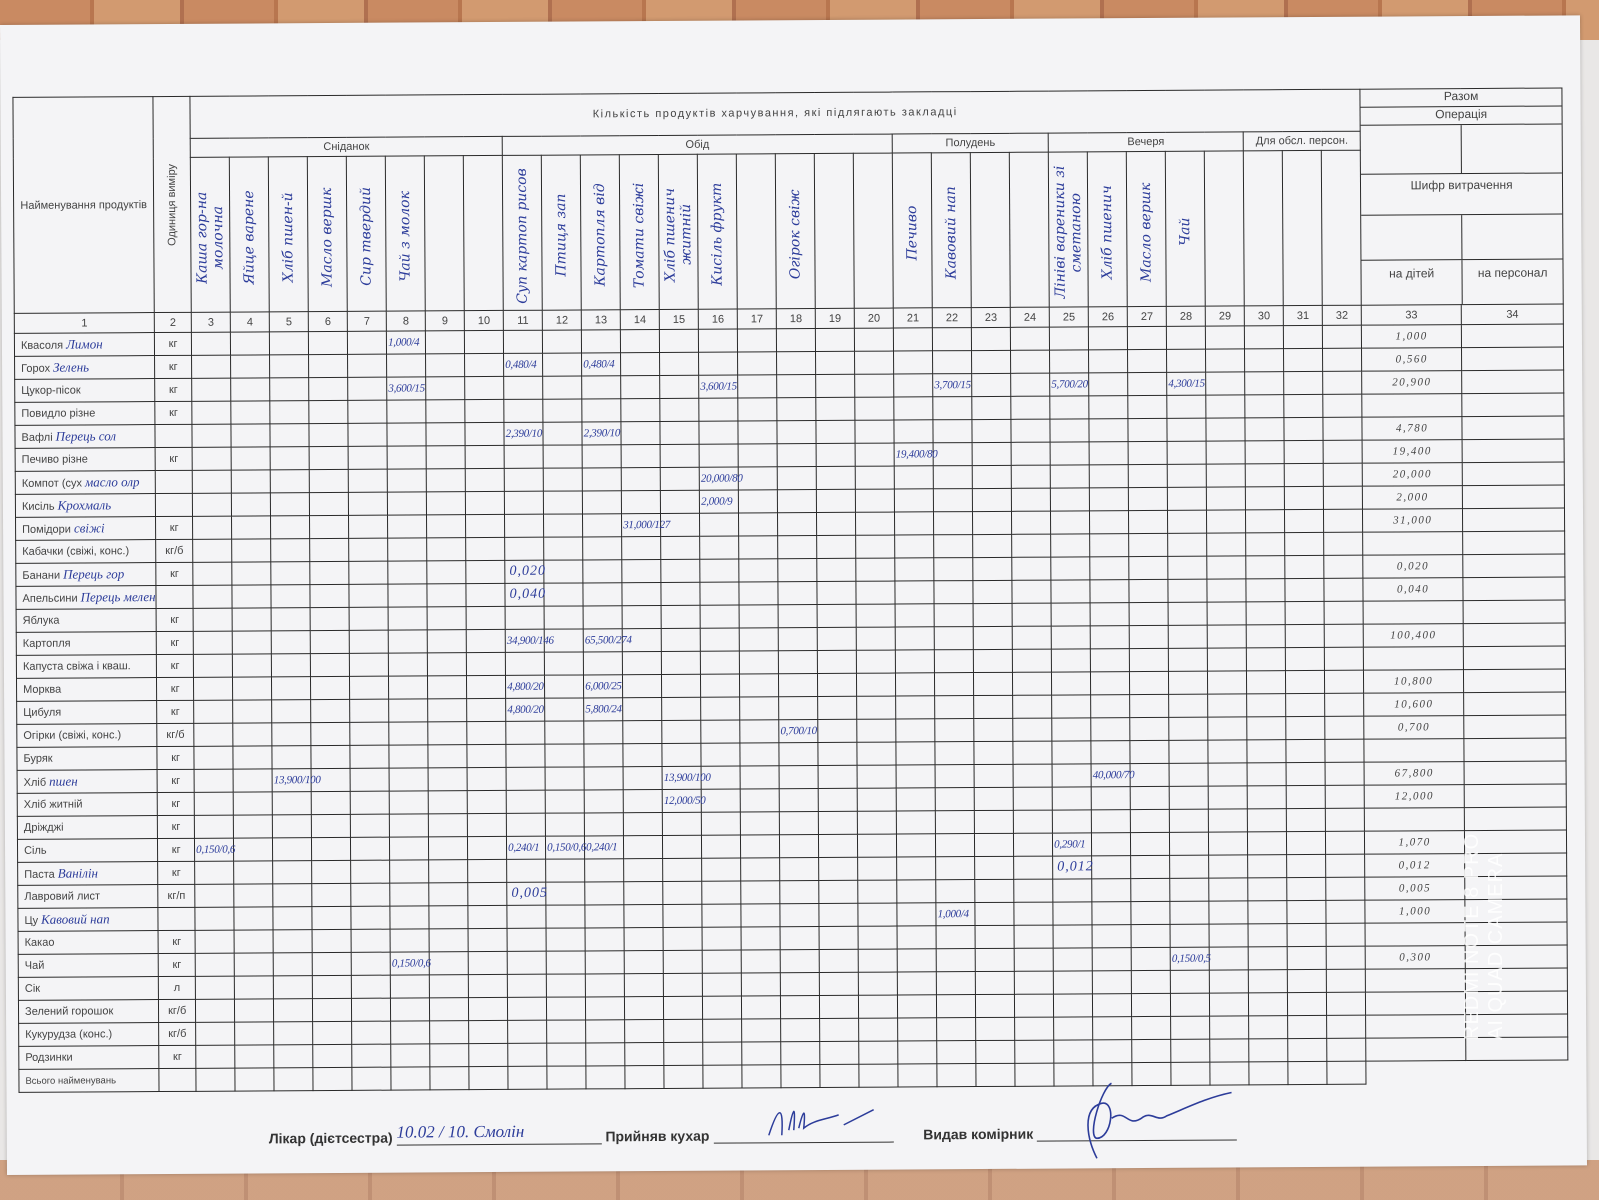 The width and height of the screenshot is (1599, 1200). What do you see at coordinates (952, 385) in the screenshot?
I see `quantity-cell: 3,700/15` at bounding box center [952, 385].